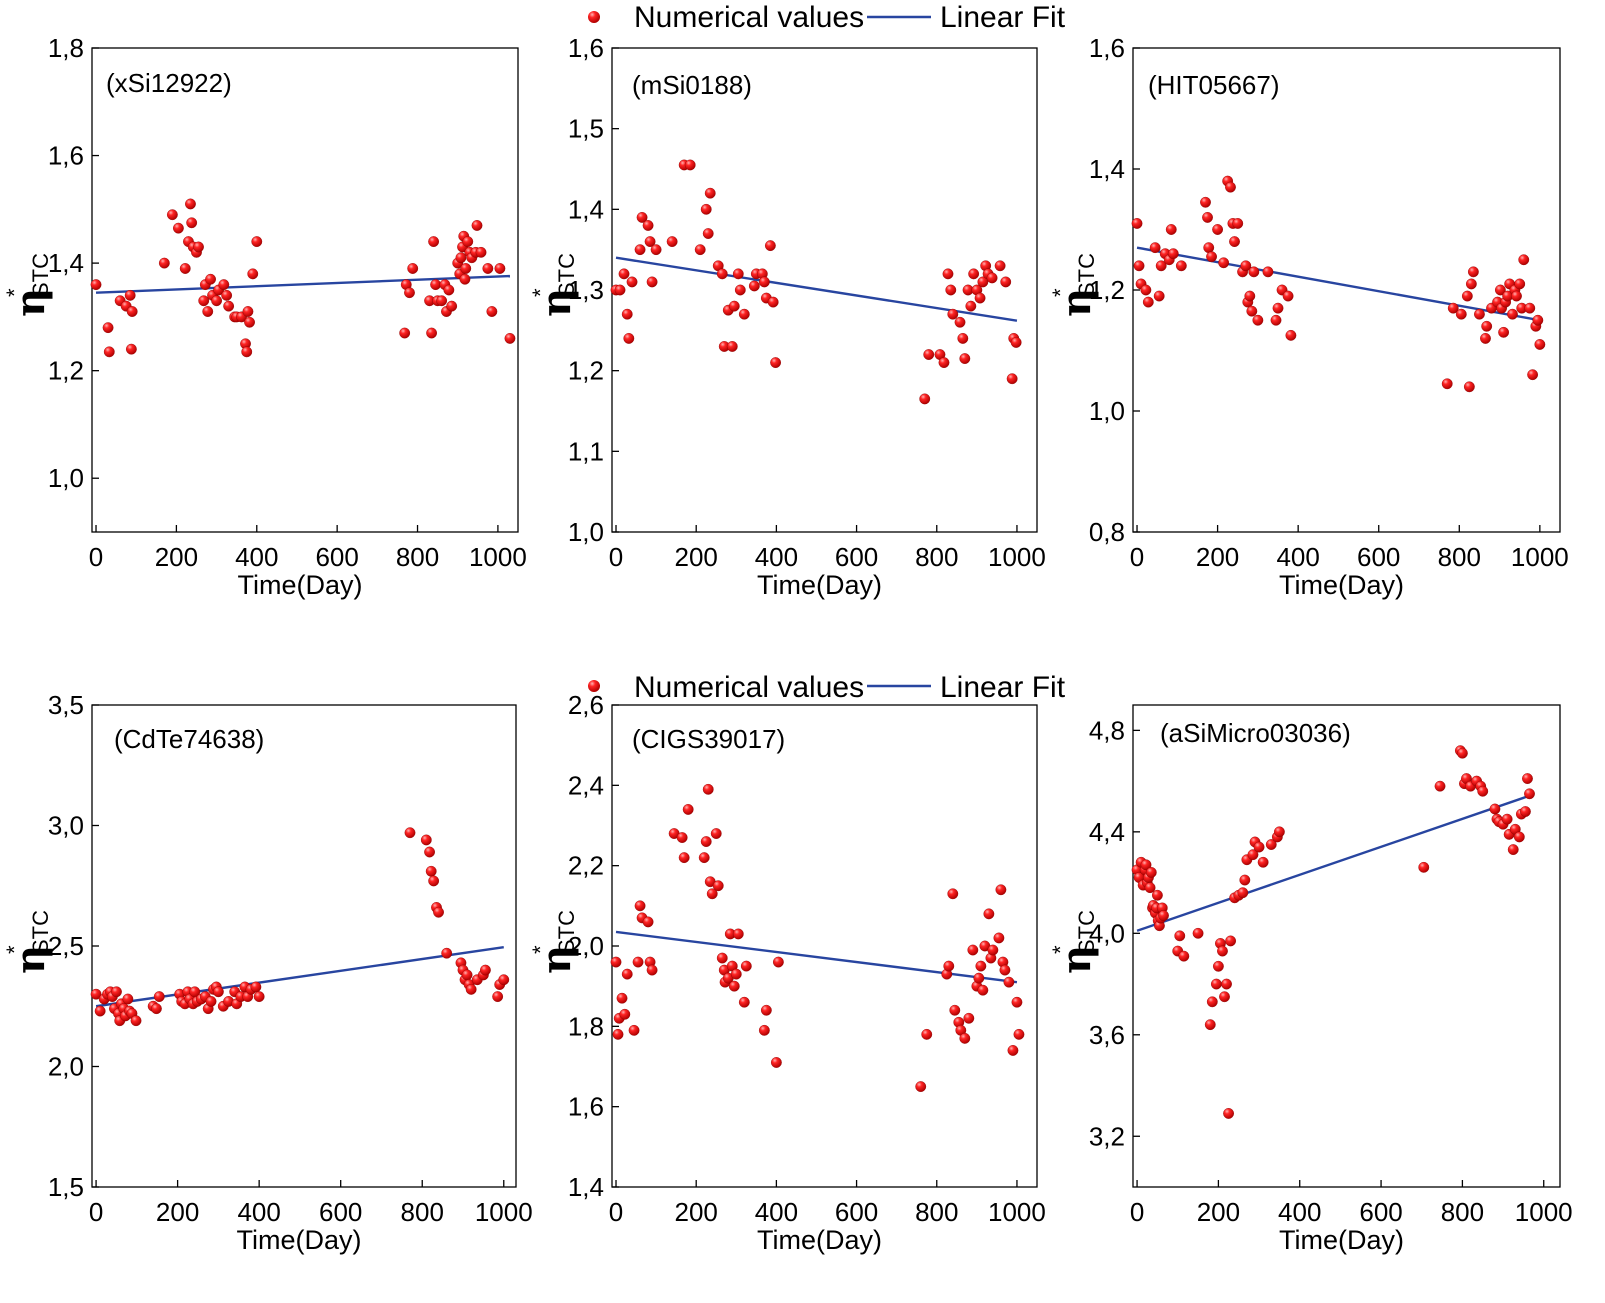 The image size is (1605, 1303). What do you see at coordinates (586, 290) in the screenshot?
I see `y-tick-label: 1,3` at bounding box center [586, 290].